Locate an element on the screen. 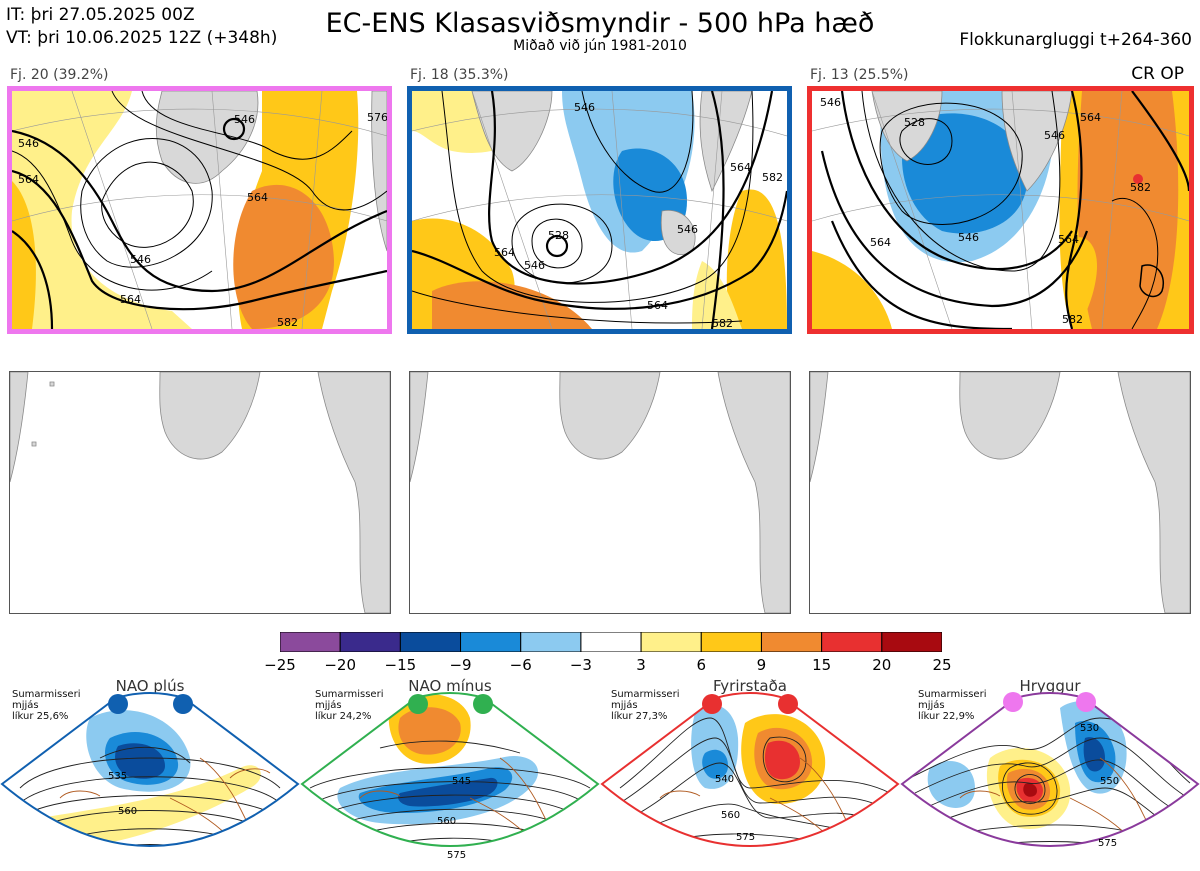 The width and height of the screenshot is (1200, 871). colorbar is located at coordinates (611, 642).